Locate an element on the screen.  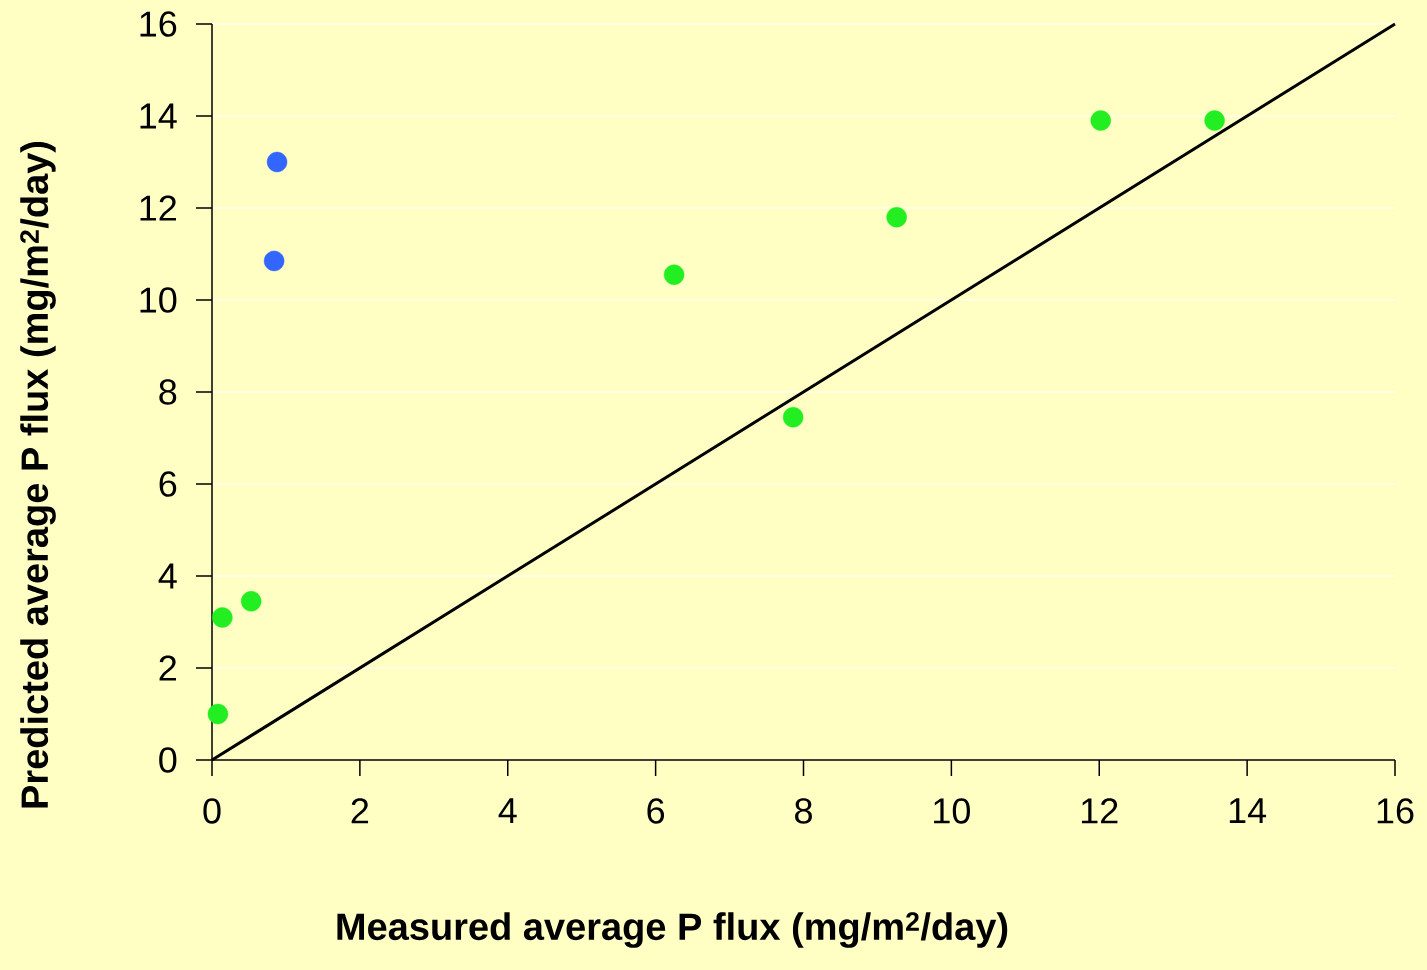
y-axis-title: Predicted average P flux (mg/m$^{2}$/day) is located at coordinates (38, 474).